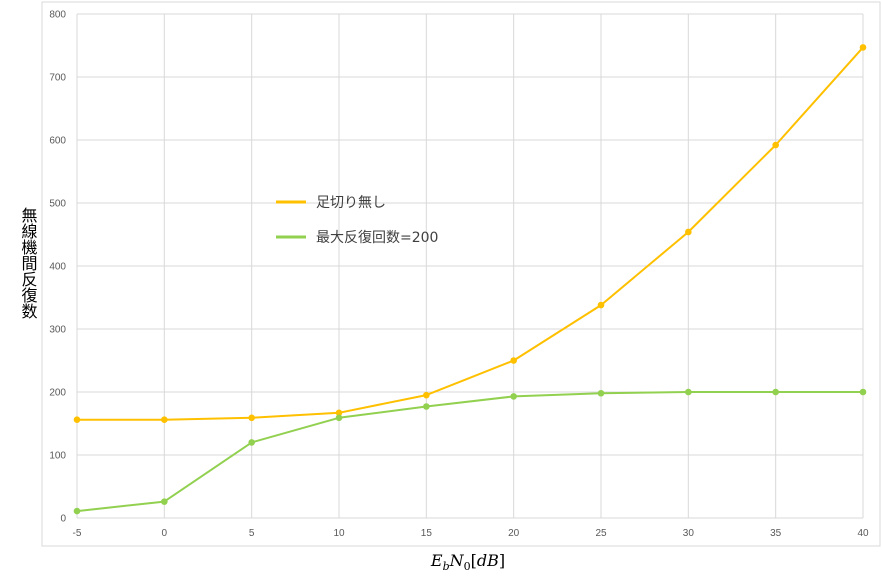 The height and width of the screenshot is (578, 882). Describe the element at coordinates (57, 15) in the screenshot. I see `y-tick-label: 800` at that location.